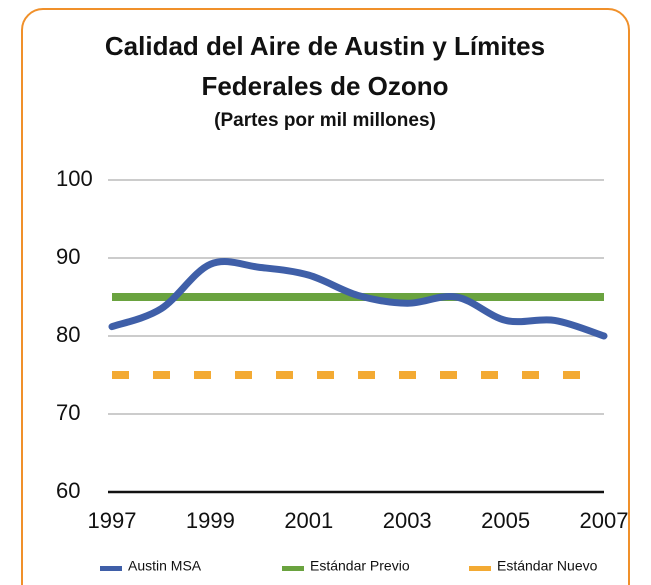 The width and height of the screenshot is (651, 585). Describe the element at coordinates (604, 520) in the screenshot. I see `x-tick-label: 2007` at that location.